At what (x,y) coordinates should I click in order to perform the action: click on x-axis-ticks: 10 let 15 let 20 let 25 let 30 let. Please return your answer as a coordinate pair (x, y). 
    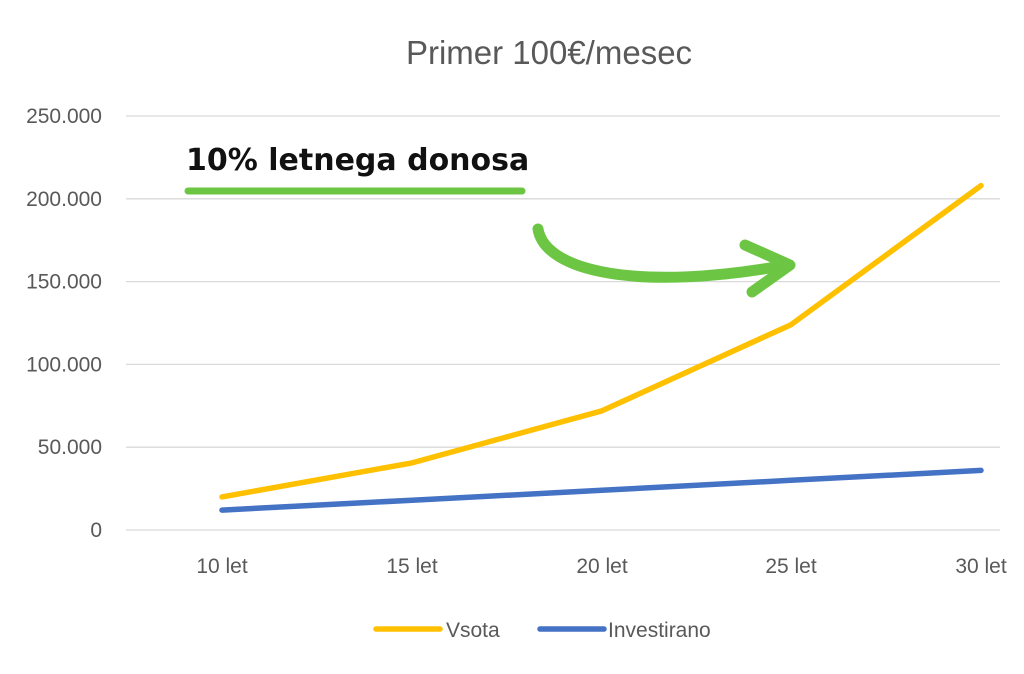
    Looking at the image, I should click on (601, 566).